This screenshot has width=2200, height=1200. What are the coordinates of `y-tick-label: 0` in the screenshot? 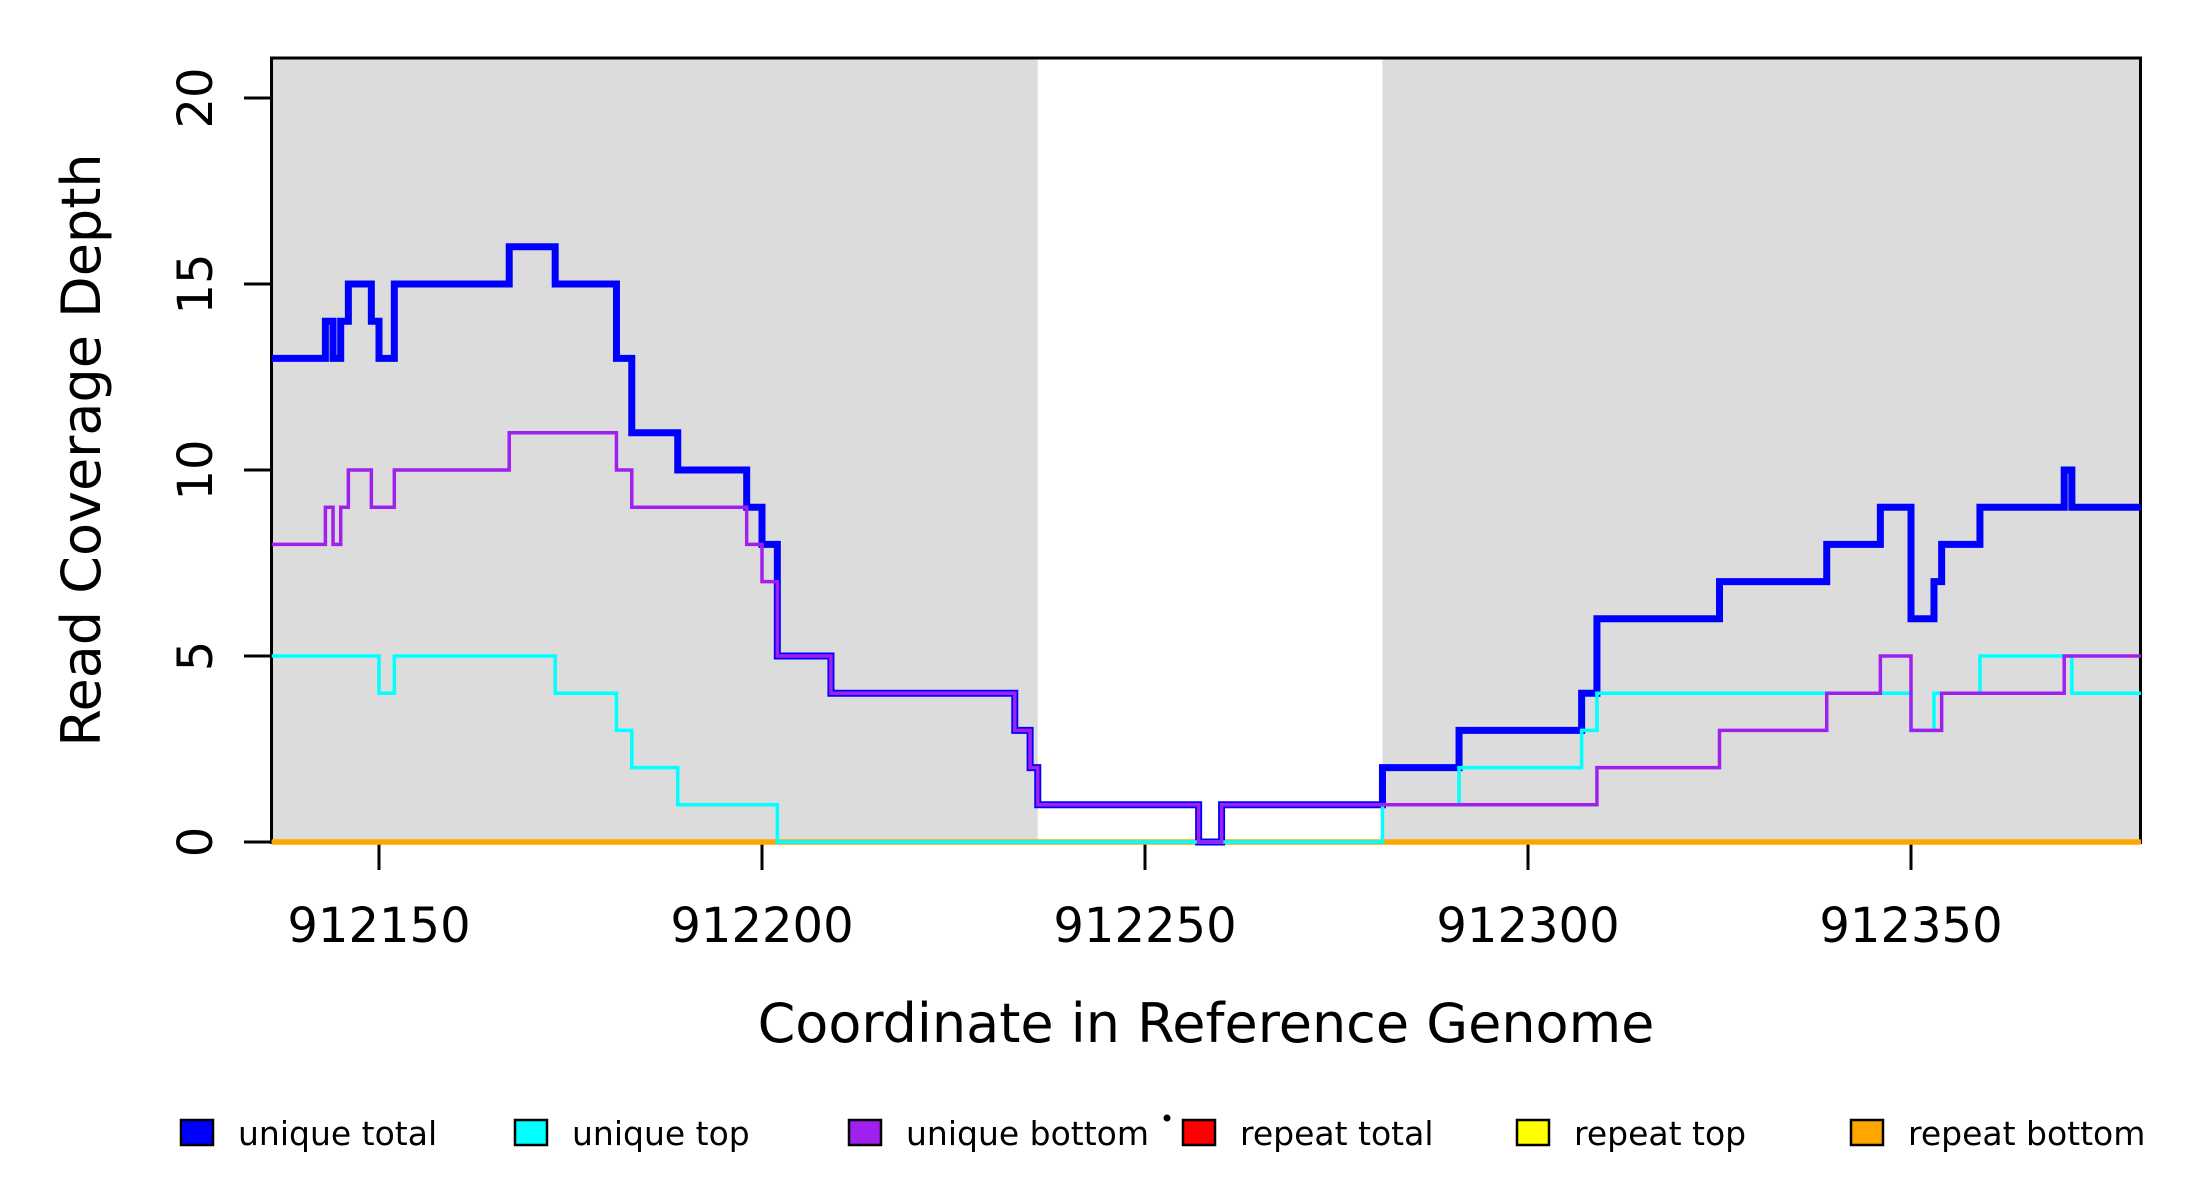 It's located at (196, 842).